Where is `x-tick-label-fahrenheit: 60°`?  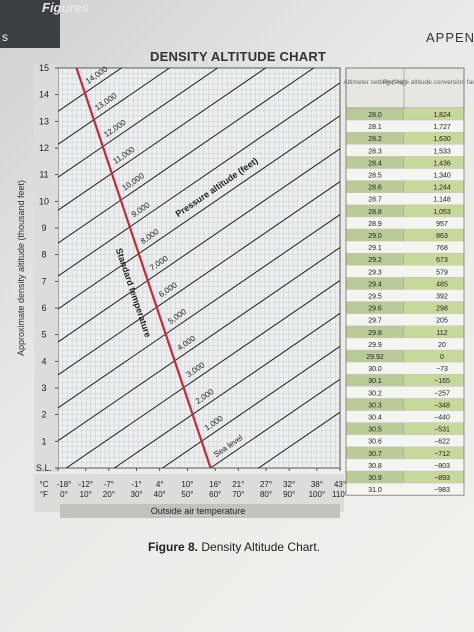 x-tick-label-fahrenheit: 60° is located at coordinates (215, 494).